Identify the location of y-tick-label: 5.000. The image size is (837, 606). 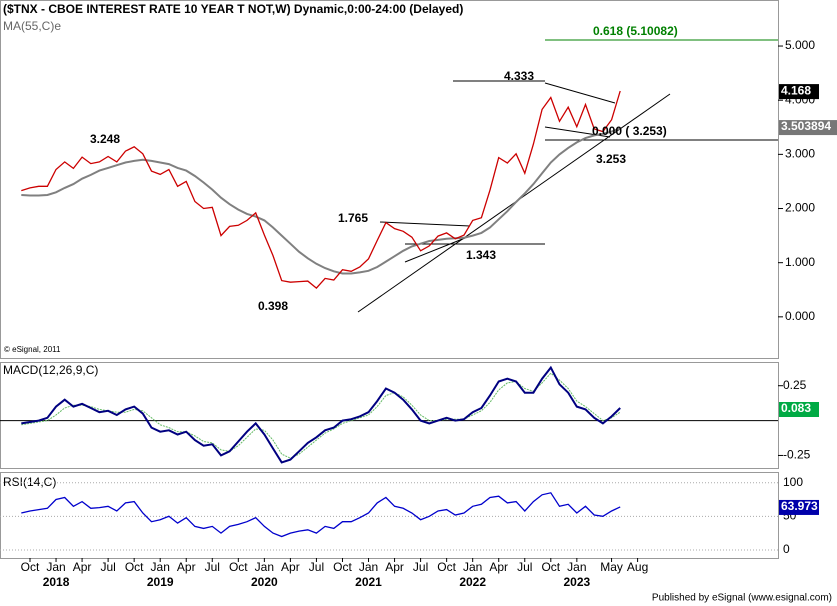
(800, 45).